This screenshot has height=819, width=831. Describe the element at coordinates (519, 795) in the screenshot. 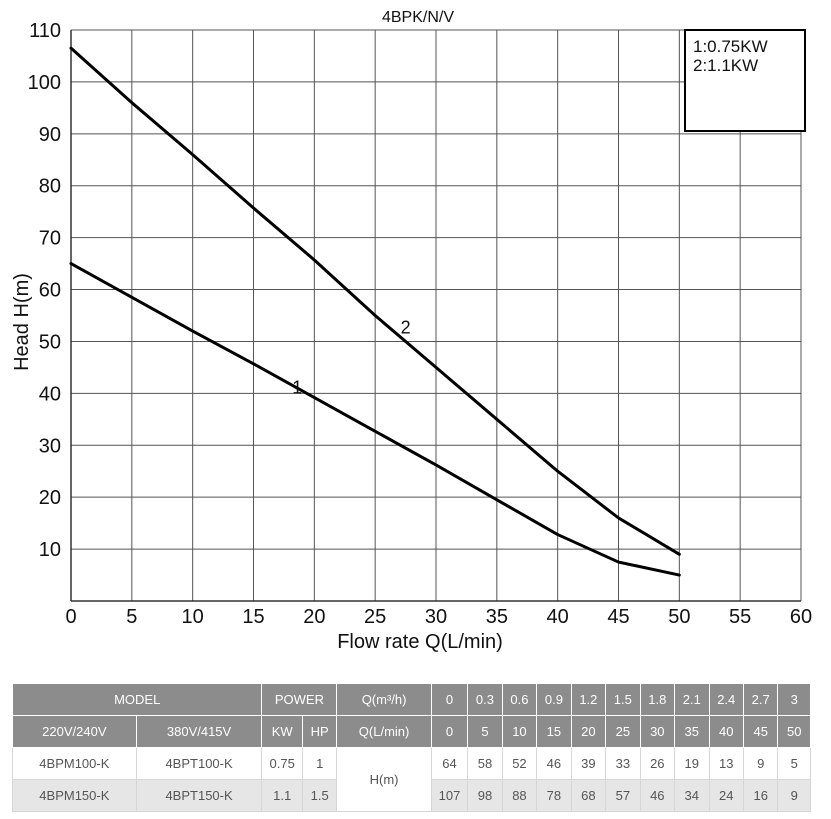

I see `head-value-cell: 88` at that location.